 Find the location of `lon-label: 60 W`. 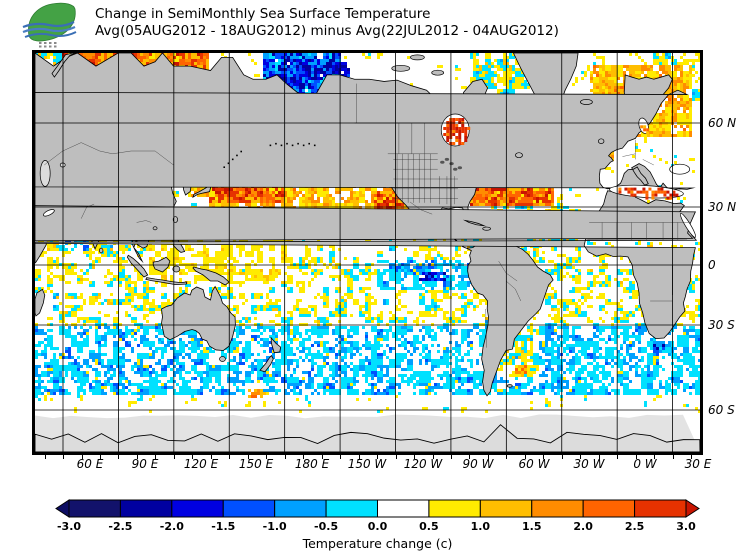

lon-label: 60 W is located at coordinates (534, 464).